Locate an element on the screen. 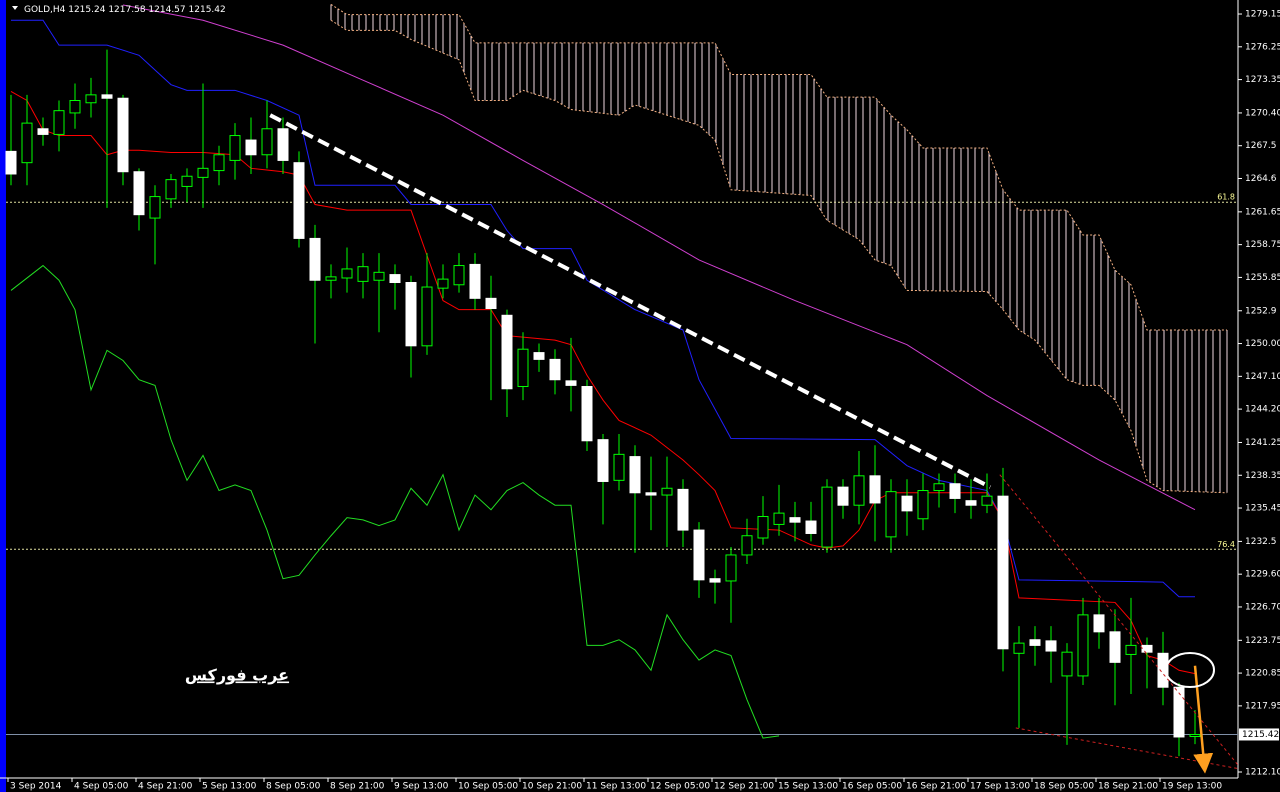  watermark: عرب فوركس is located at coordinates (237, 675).